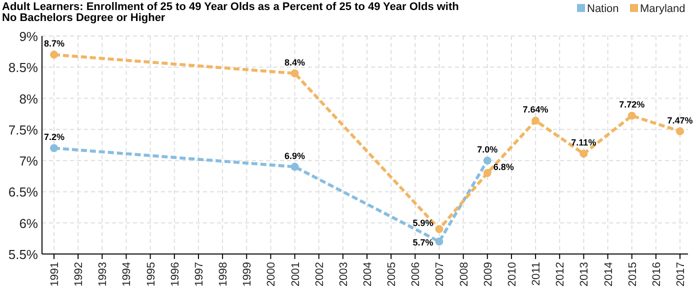 This screenshot has width=700, height=300. What do you see at coordinates (584, 274) in the screenshot?
I see `x-tick-label: 2013` at bounding box center [584, 274].